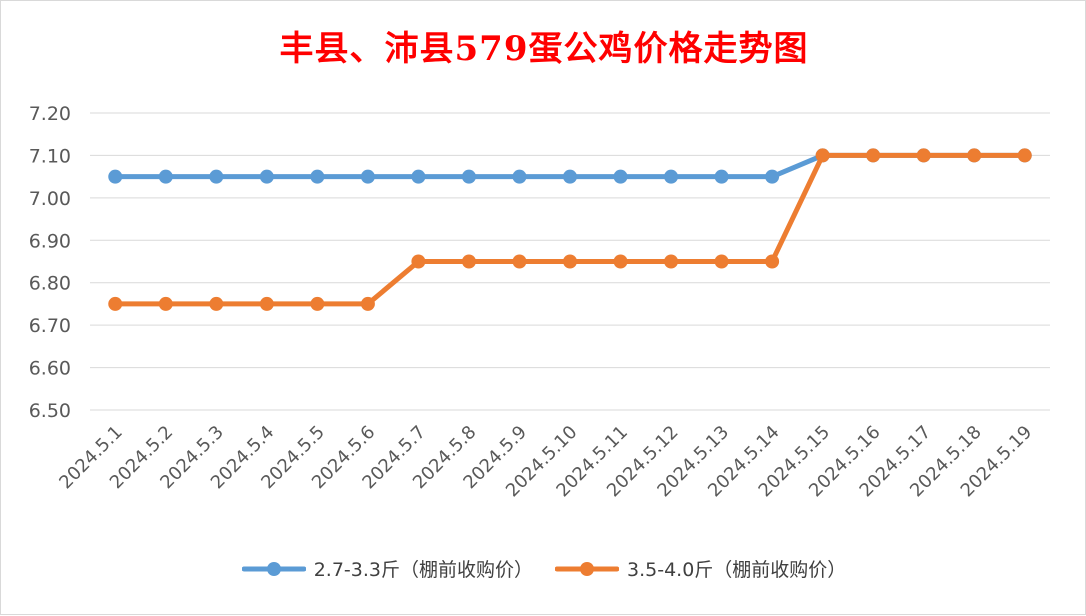 This screenshot has height=616, width=1086. Describe the element at coordinates (543, 568) in the screenshot. I see `legend: 2.7-3.3斤（棚前收购价） 3.5-4.0斤（棚前收购价）` at that location.